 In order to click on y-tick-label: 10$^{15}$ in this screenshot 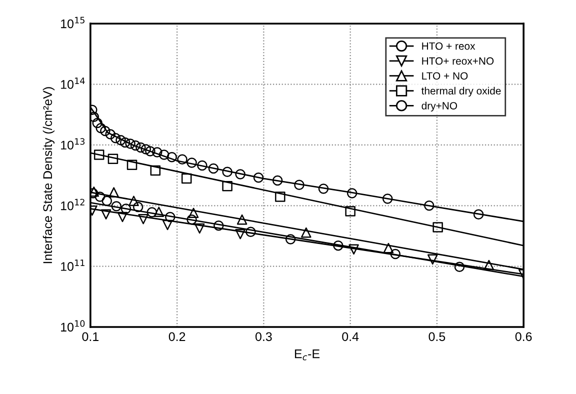, I will do `click(72, 22)`.